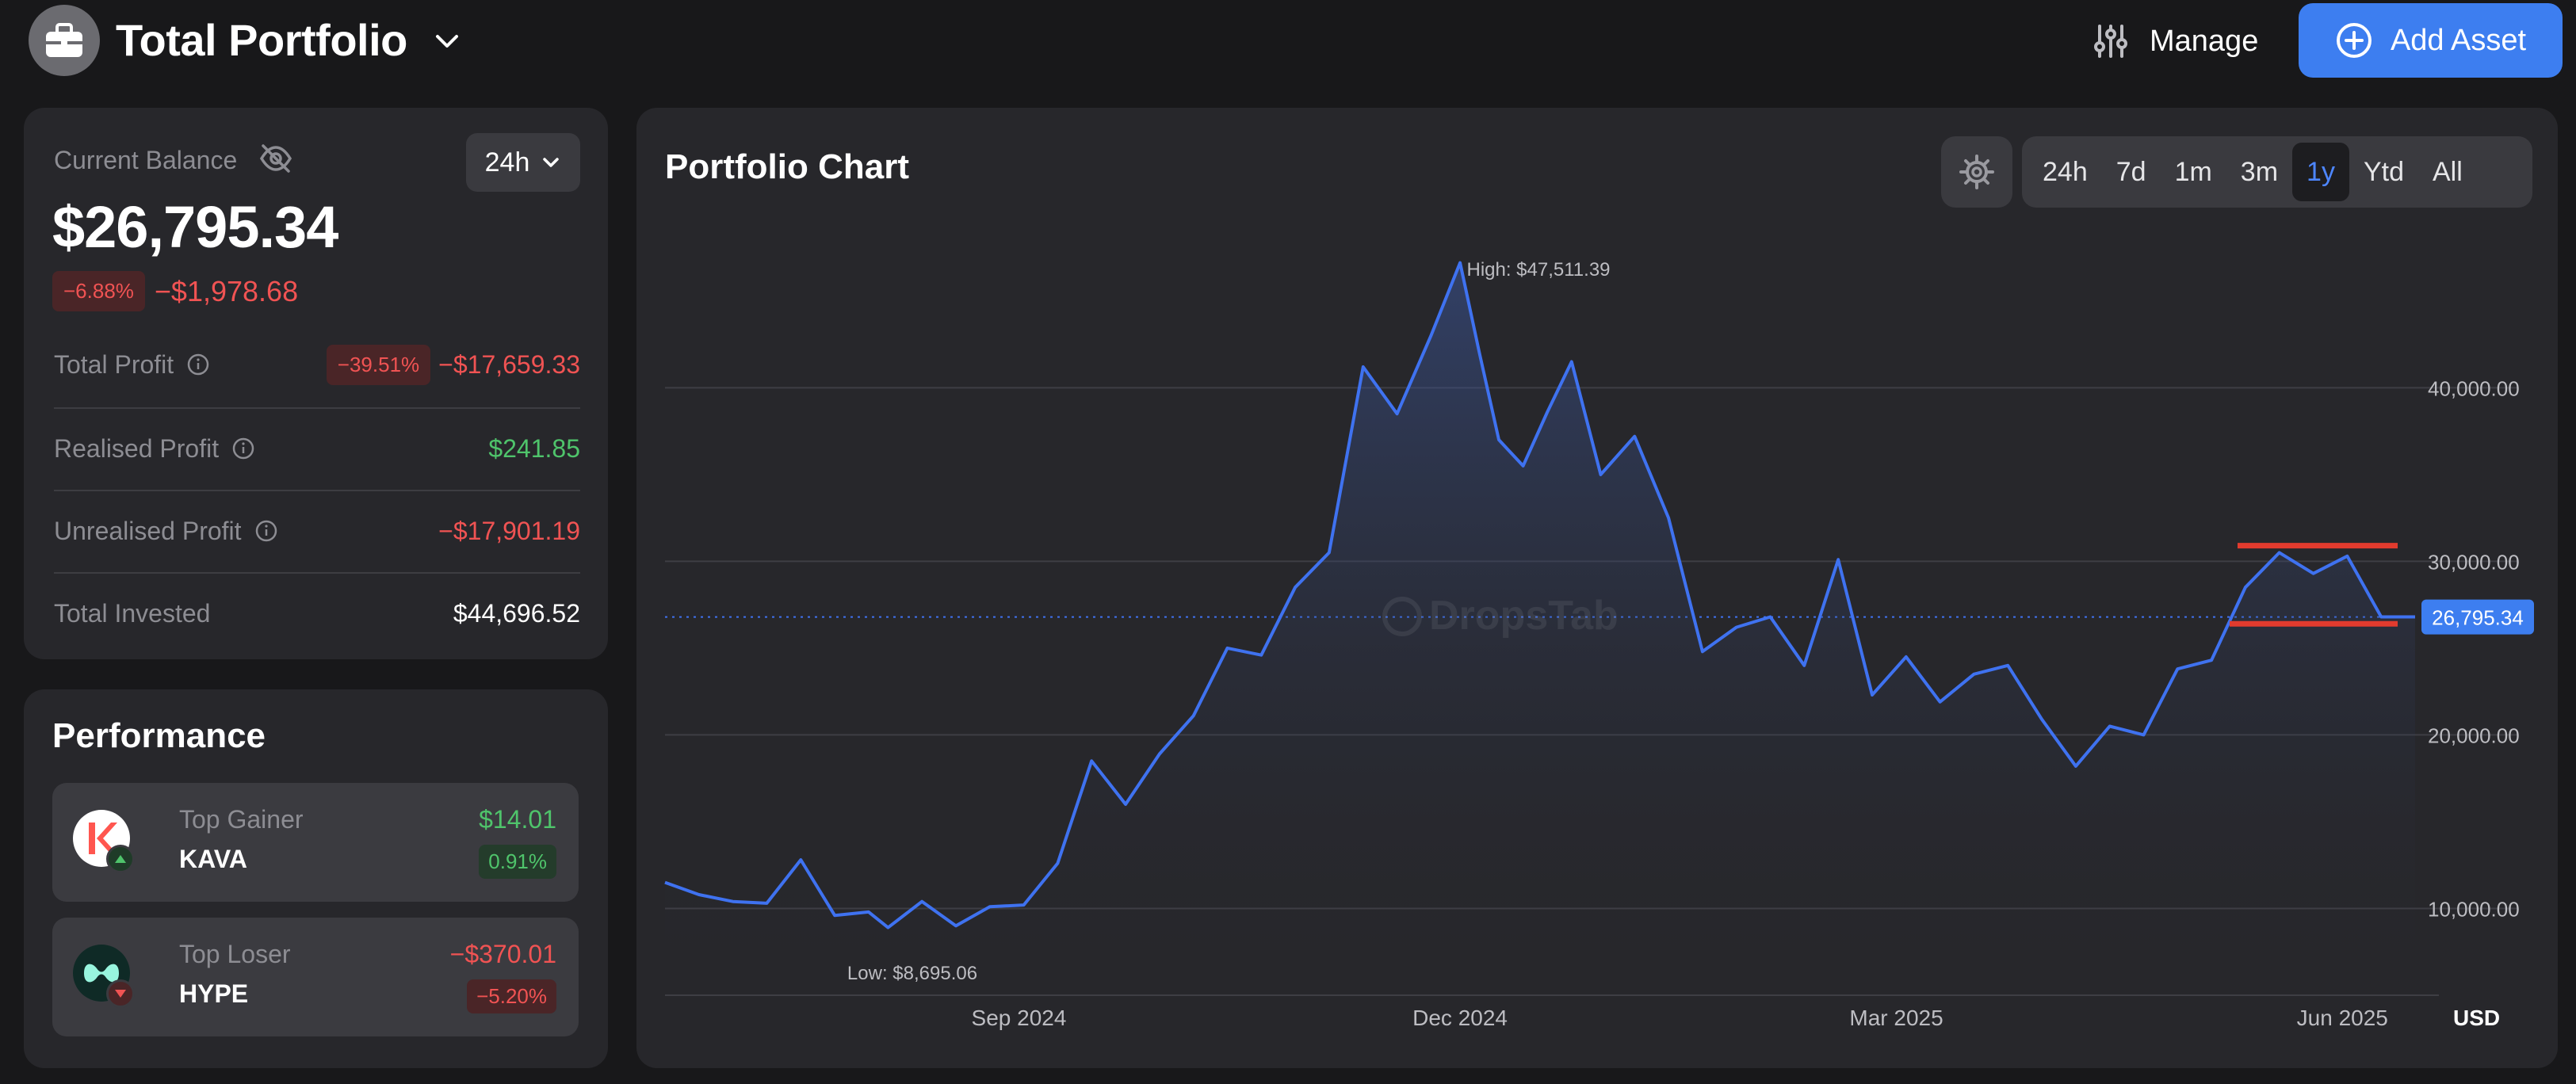 The width and height of the screenshot is (2576, 1084). Describe the element at coordinates (509, 530) in the screenshot. I see `stat-value: −$17,901.19` at that location.